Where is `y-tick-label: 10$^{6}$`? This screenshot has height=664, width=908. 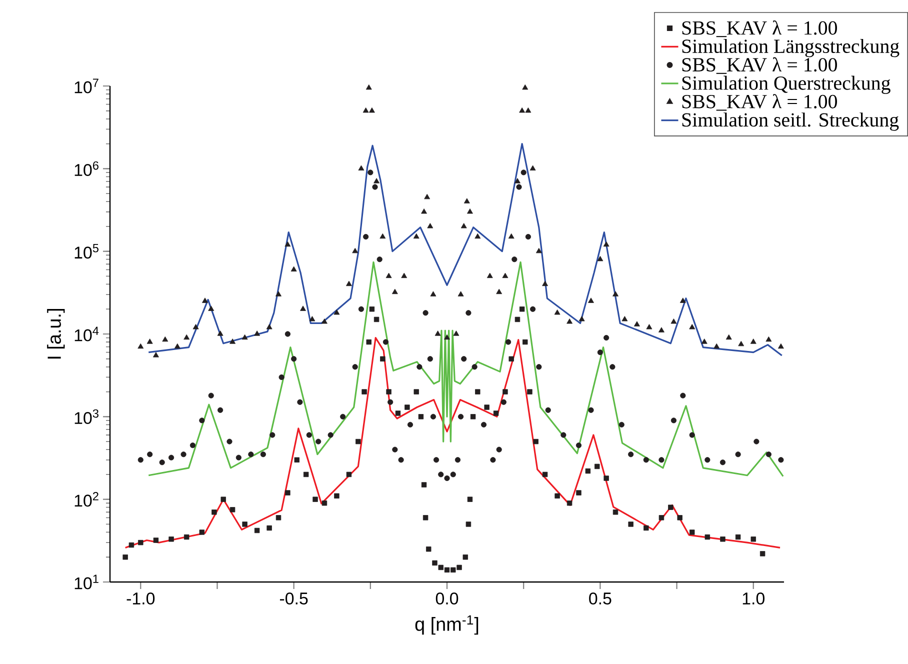 y-tick-label: 10$^{6}$ is located at coordinates (86, 168).